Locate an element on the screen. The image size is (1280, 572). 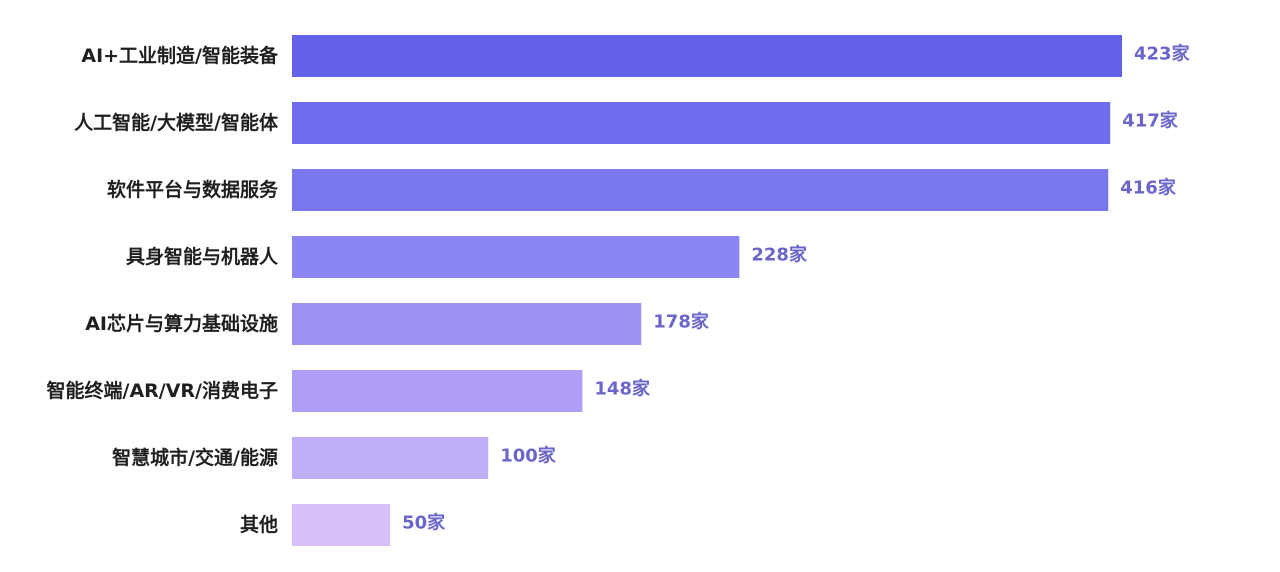
category-label: AI芯片与算力基础设施 is located at coordinates (181, 323).